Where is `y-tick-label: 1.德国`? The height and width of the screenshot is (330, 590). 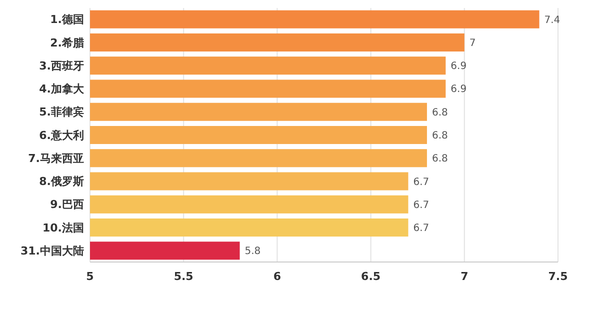
y-tick-label: 1.德国 is located at coordinates (67, 19).